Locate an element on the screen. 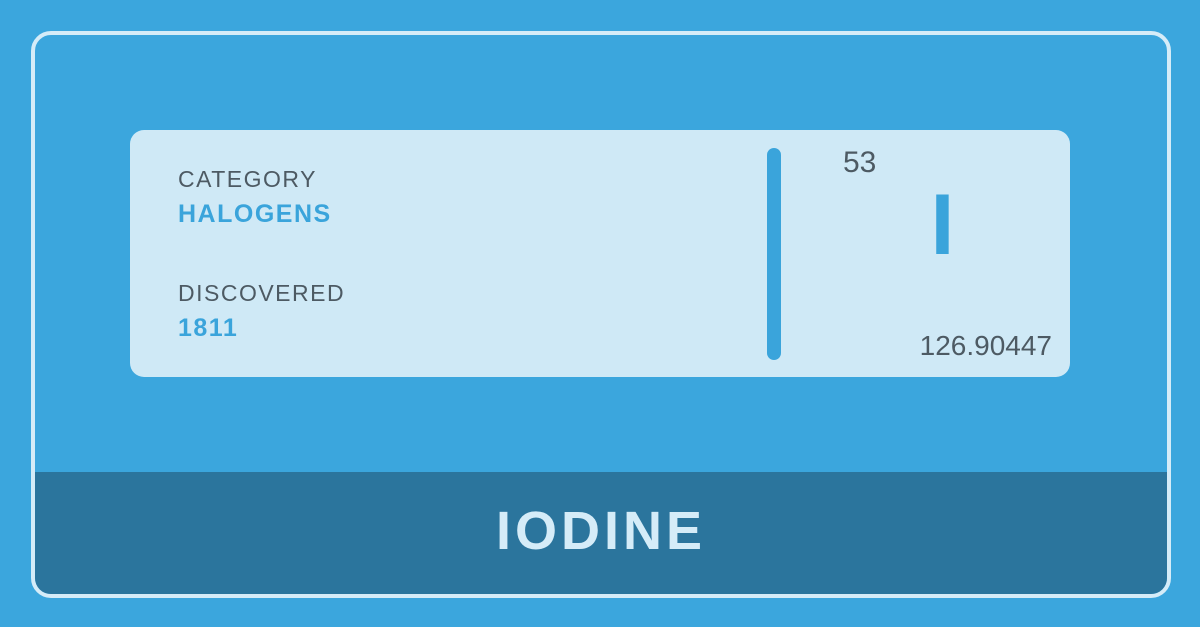 Image resolution: width=1200 pixels, height=627 pixels. category-label: CATEGORY is located at coordinates (247, 179).